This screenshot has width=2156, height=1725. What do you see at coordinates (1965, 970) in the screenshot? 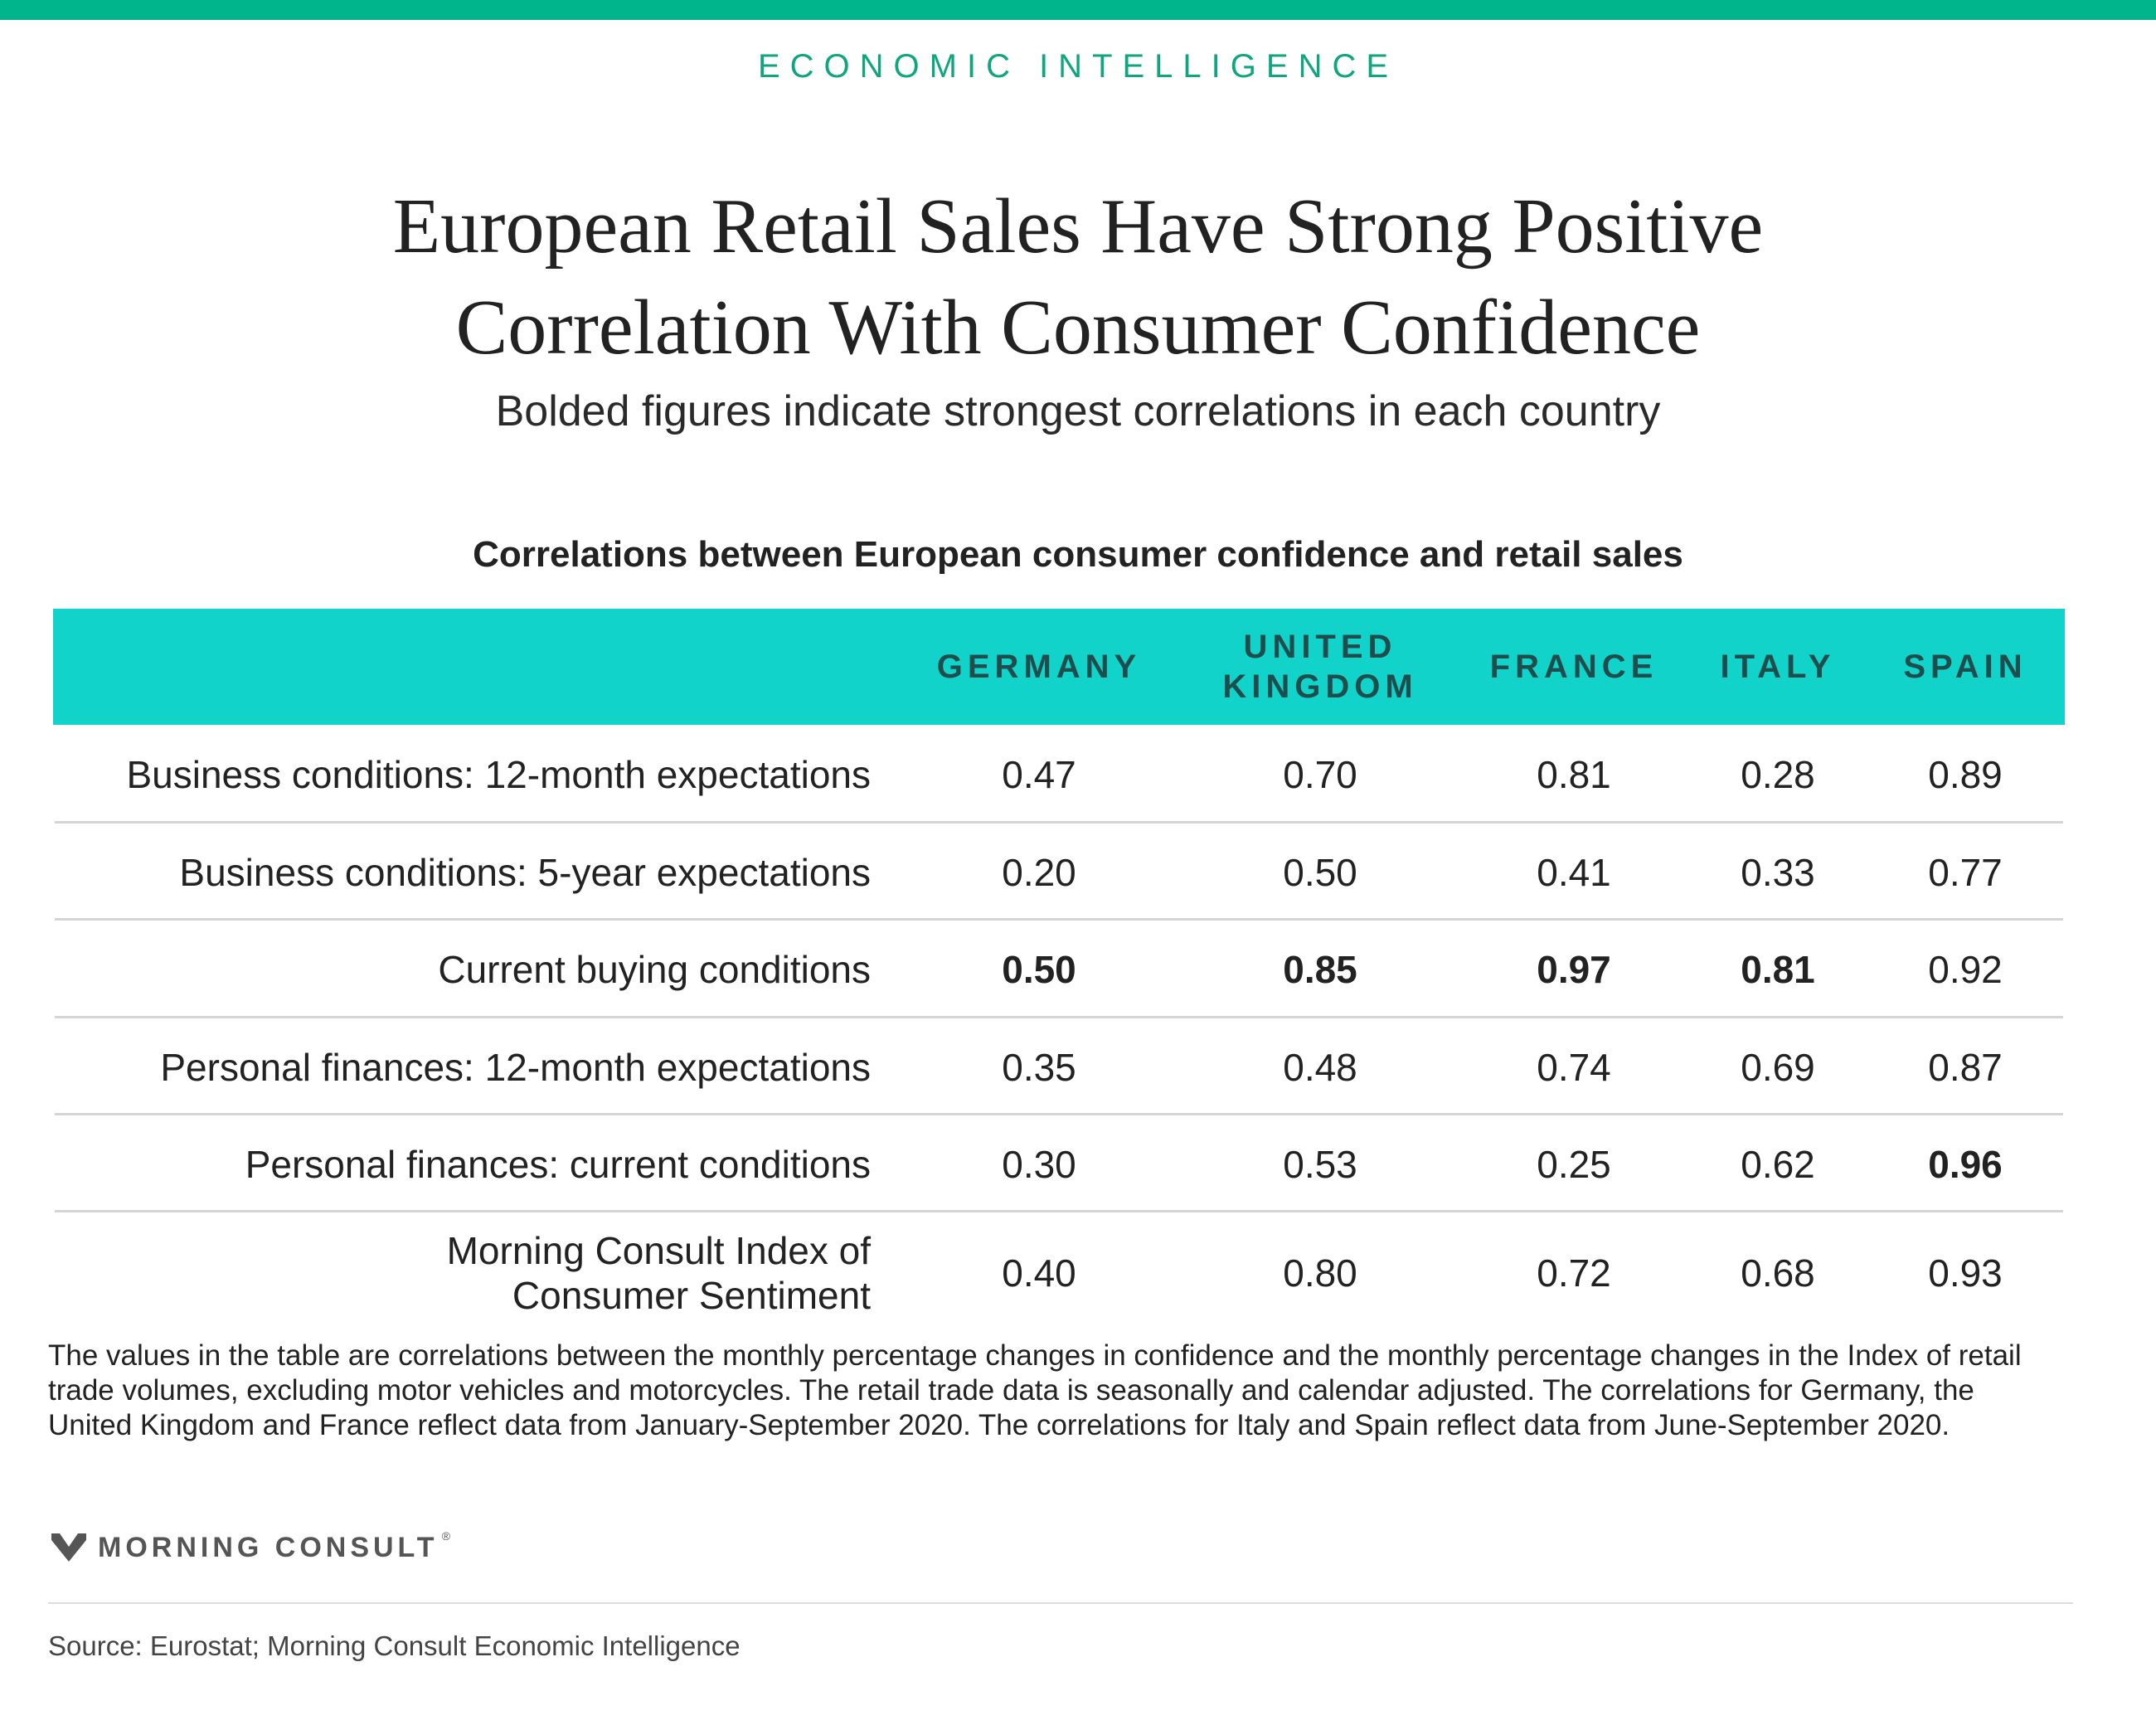
I see `table-cell: 0.92` at bounding box center [1965, 970].